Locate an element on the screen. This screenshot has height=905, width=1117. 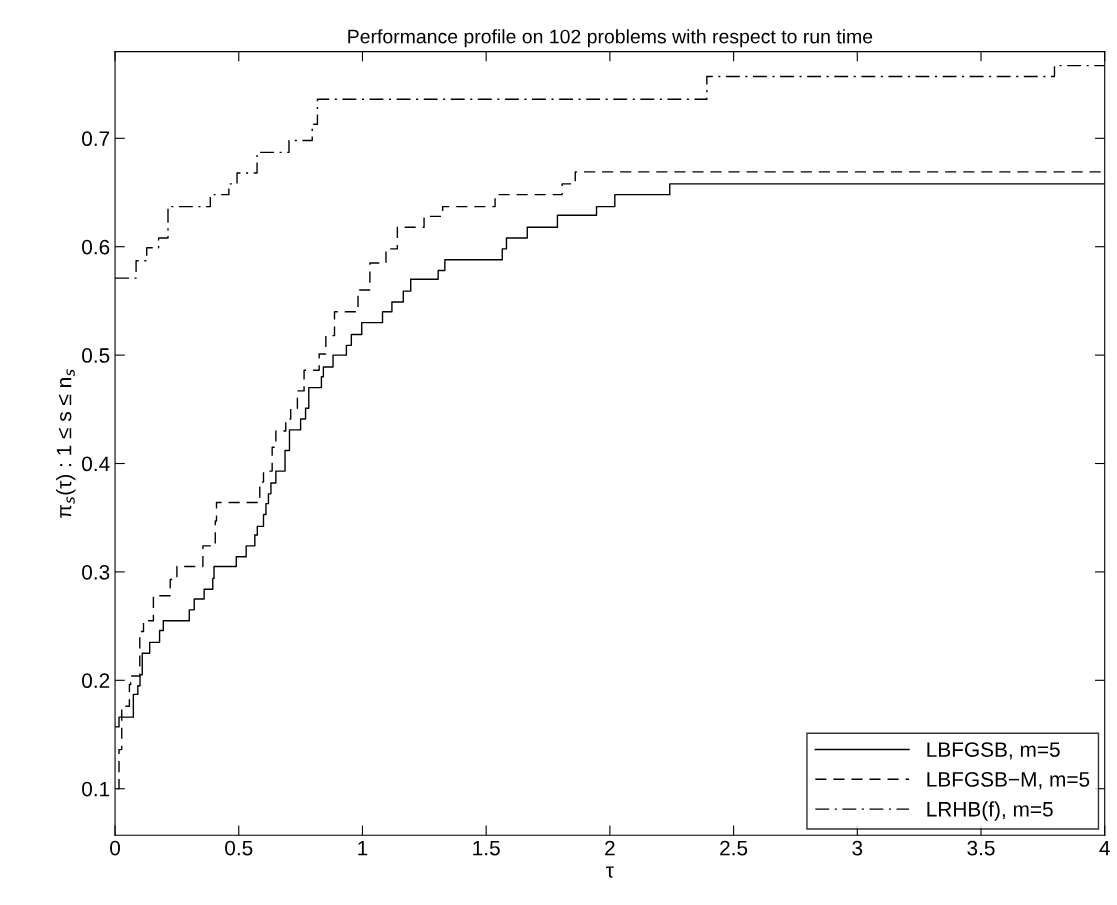
x-tick-label: 3 is located at coordinates (857, 848).